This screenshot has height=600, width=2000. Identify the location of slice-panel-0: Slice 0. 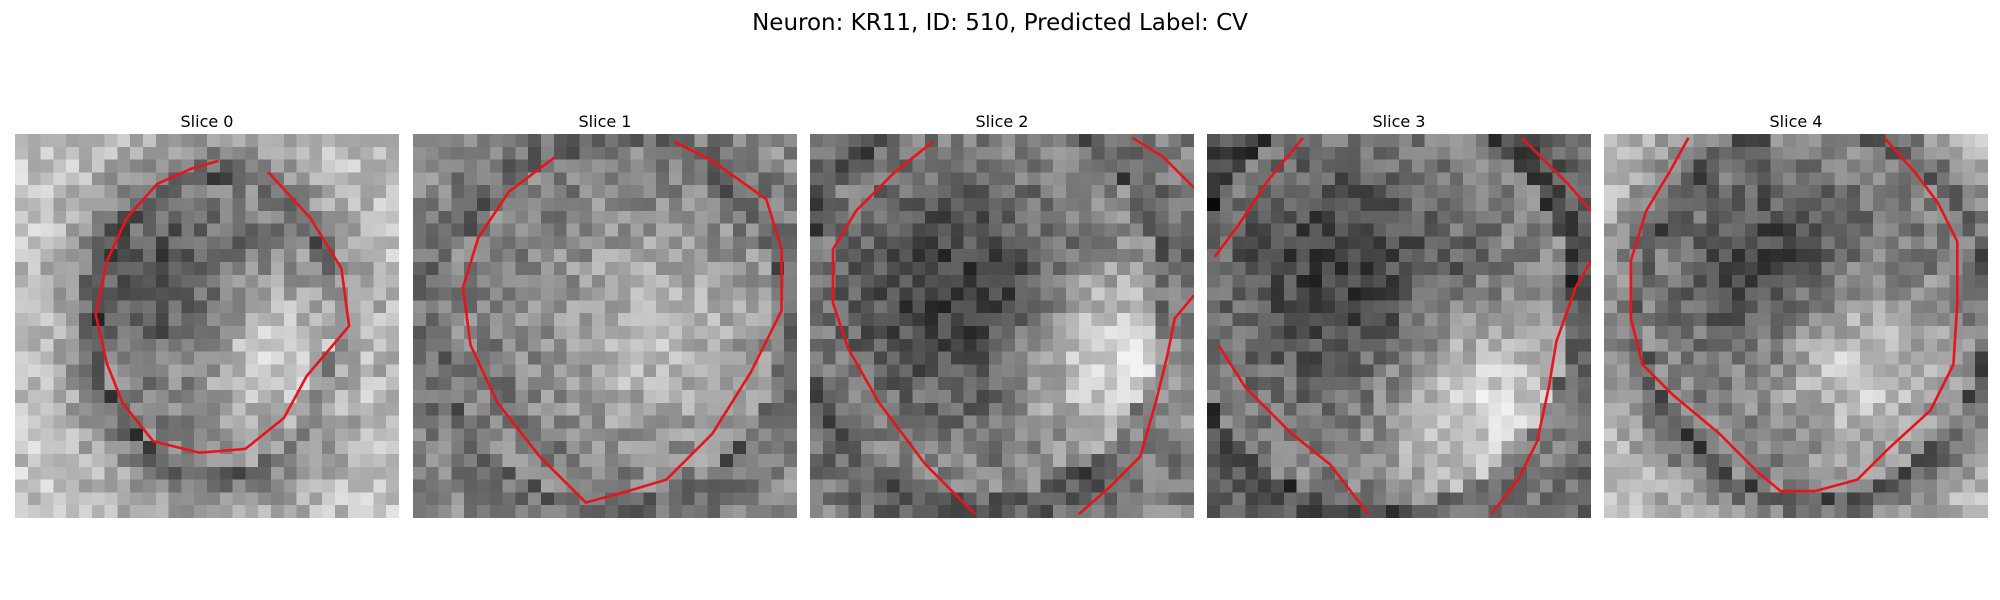
(207, 314).